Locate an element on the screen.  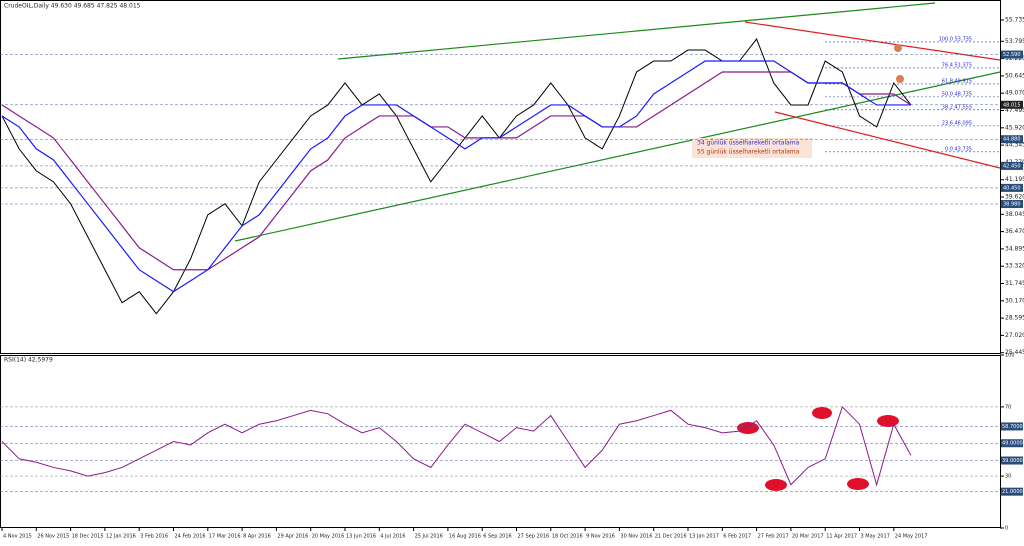
x-tick-label: 6 Sep 2016 is located at coordinates (497, 537).